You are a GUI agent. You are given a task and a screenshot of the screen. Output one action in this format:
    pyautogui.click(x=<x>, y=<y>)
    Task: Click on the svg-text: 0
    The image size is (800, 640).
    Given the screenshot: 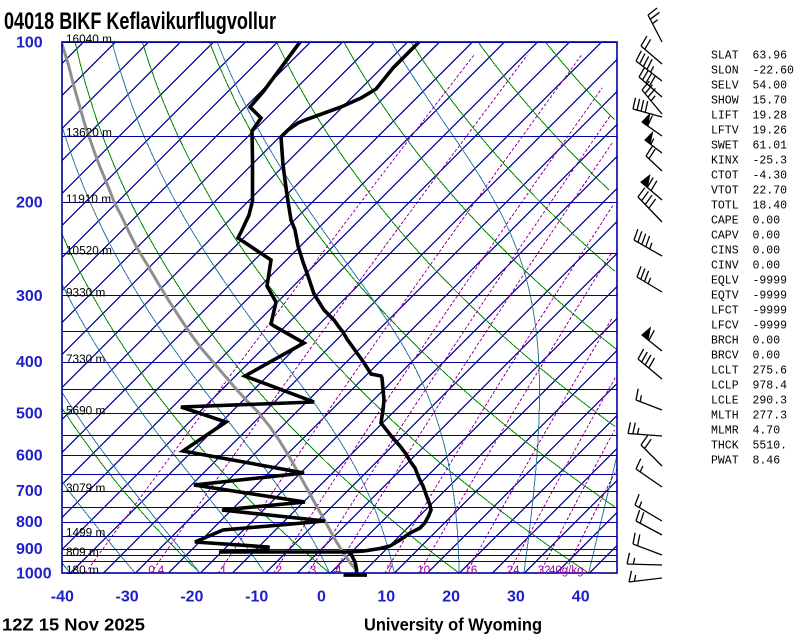 What is the action you would take?
    pyautogui.click(x=321, y=597)
    